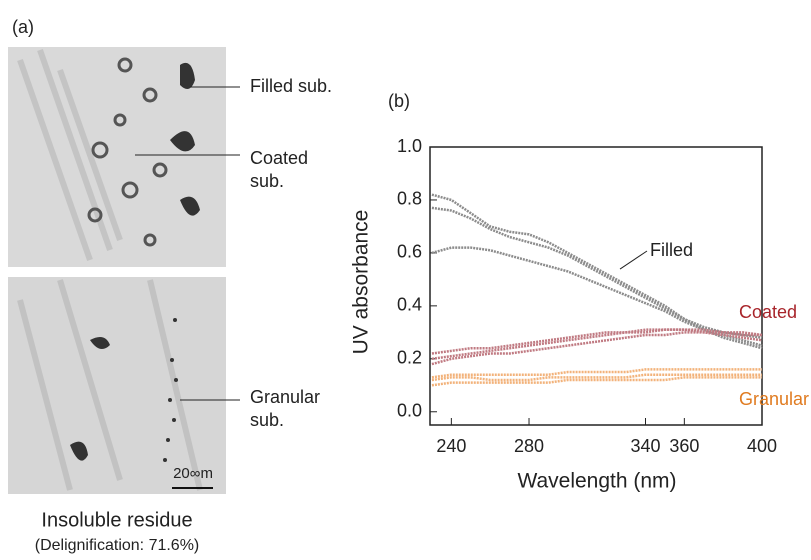 This screenshot has width=811, height=560. What do you see at coordinates (409, 411) in the screenshot?
I see `y-tick-label: 0.0` at bounding box center [409, 411].